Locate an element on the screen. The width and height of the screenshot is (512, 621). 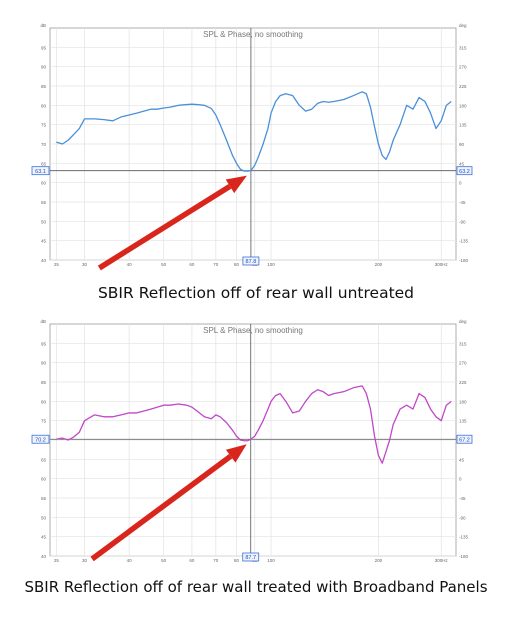
y-left-tick-label: 70 is located at coordinates (44, 144).